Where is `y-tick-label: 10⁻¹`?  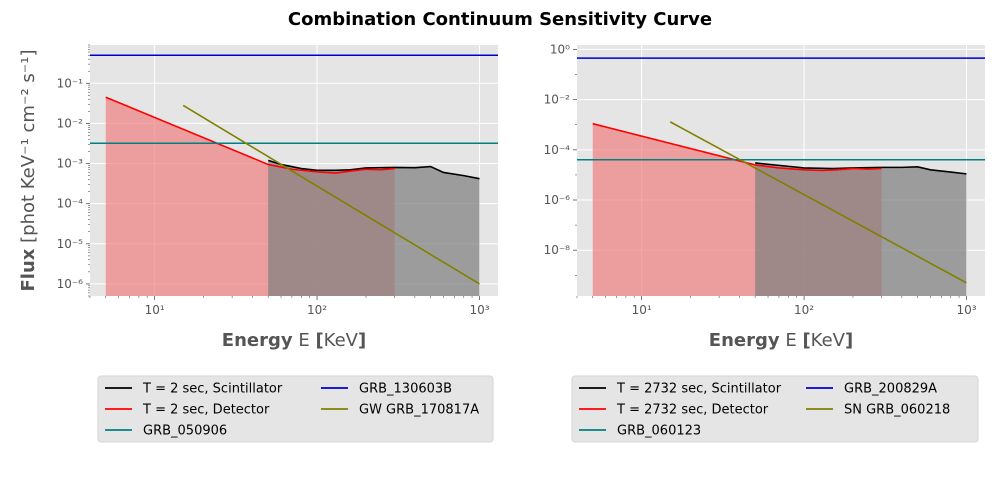
y-tick-label: 10⁻¹ is located at coordinates (70, 83).